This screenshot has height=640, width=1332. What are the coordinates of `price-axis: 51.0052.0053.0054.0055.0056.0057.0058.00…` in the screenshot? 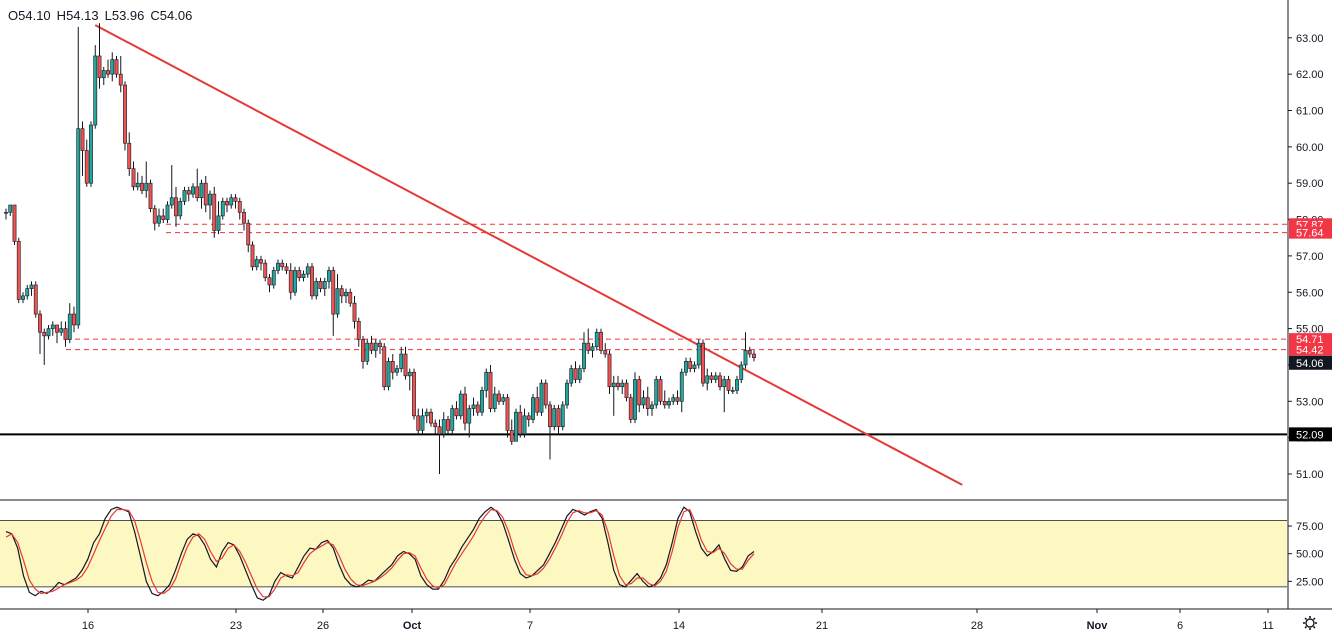 It's located at (1309, 304).